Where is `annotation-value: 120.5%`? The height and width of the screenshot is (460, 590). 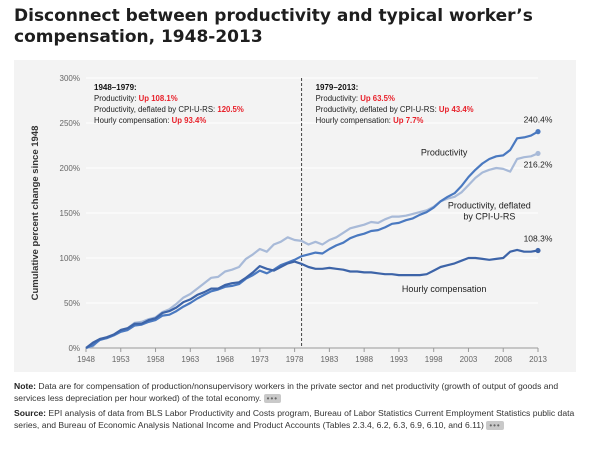
annotation-value: 120.5% is located at coordinates (230, 109).